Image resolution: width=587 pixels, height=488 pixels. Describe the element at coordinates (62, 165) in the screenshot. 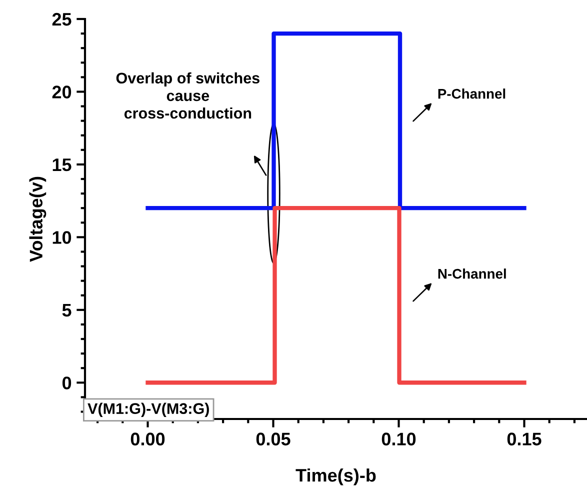

I see `y-tick-label: 15` at that location.